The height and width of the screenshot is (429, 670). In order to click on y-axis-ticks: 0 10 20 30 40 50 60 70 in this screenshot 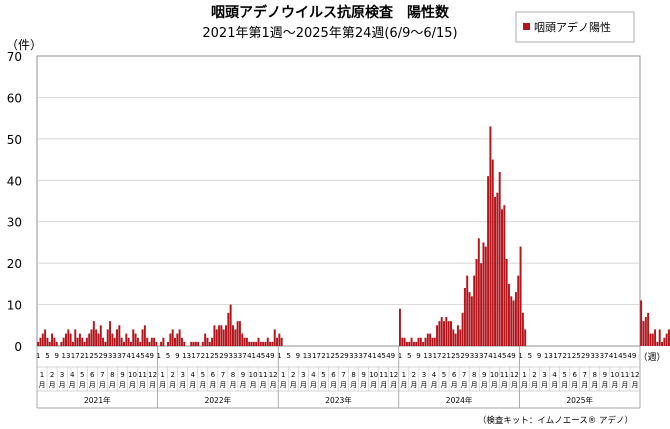, I will do `click(14, 202)`.